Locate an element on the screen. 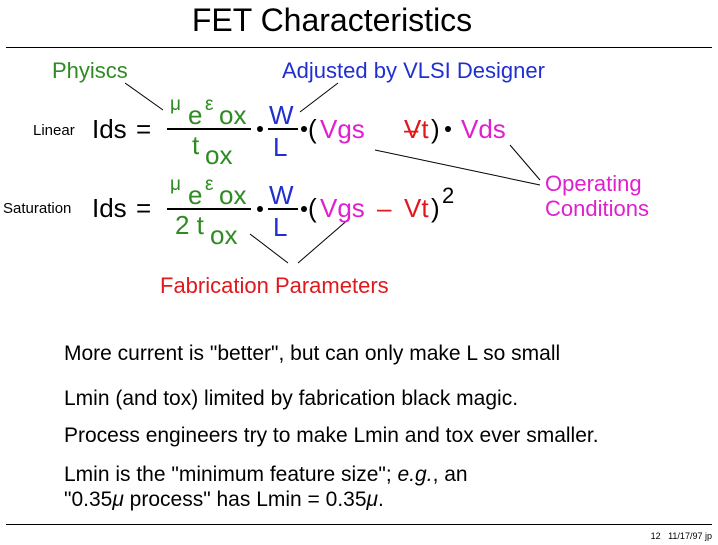 This screenshot has height=545, width=718. saturation-L: L is located at coordinates (280, 227).